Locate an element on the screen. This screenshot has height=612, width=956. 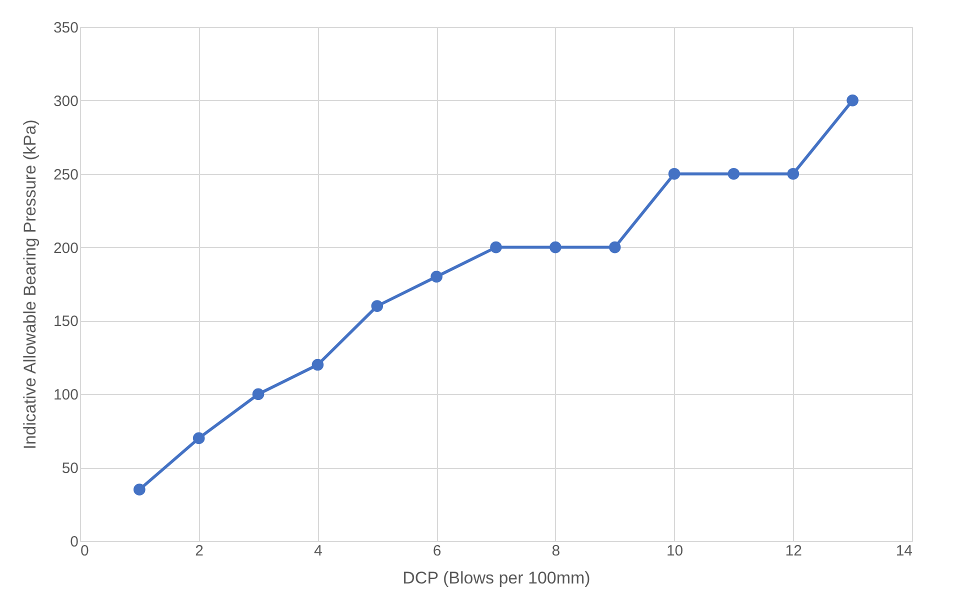
x-tick-label: 4 is located at coordinates (318, 551).